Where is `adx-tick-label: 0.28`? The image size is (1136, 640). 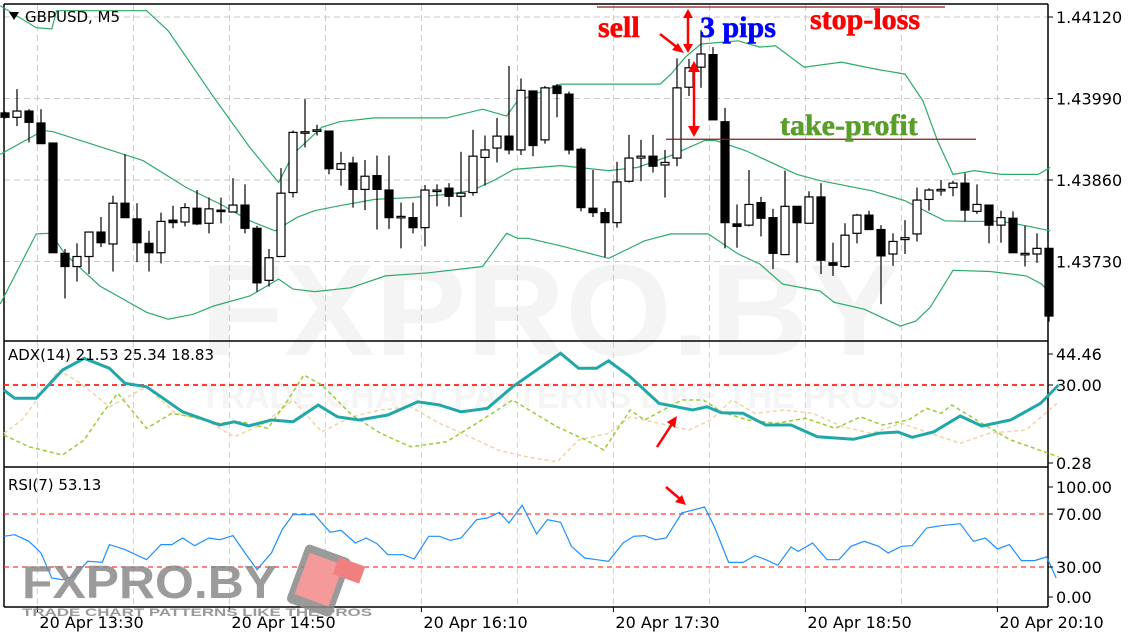 adx-tick-label: 0.28 is located at coordinates (1074, 463).